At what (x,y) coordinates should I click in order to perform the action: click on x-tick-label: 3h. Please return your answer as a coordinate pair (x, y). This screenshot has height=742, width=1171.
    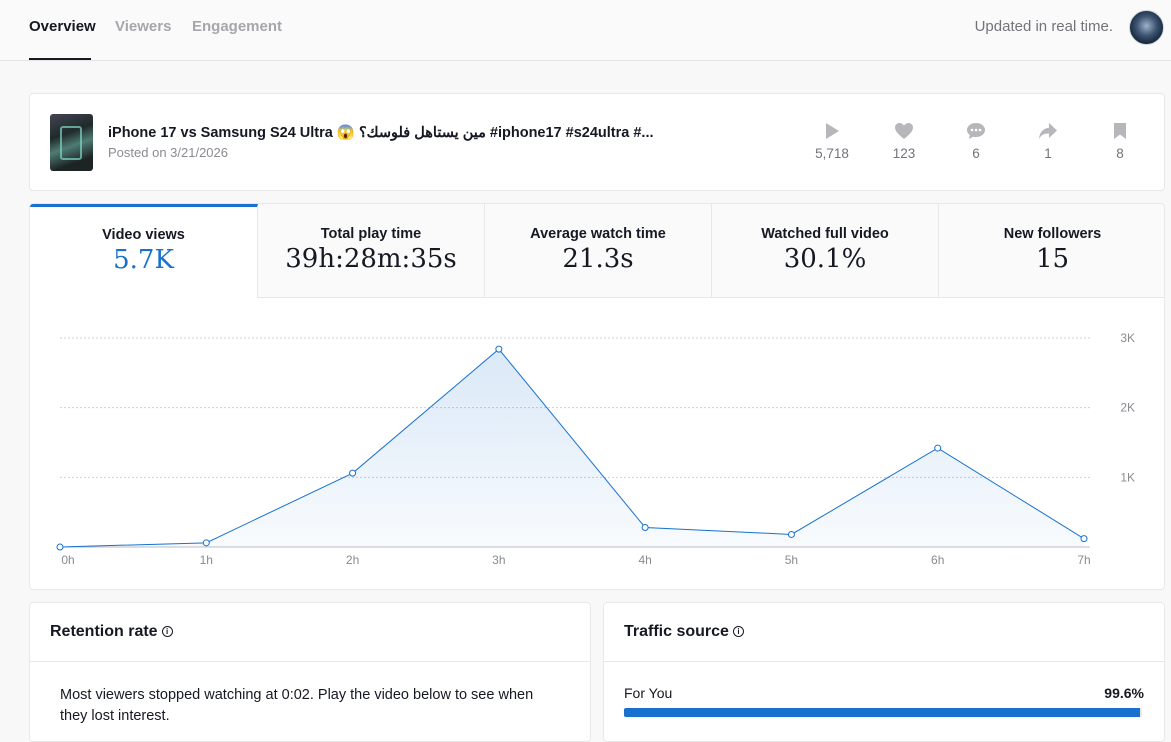
    Looking at the image, I should click on (498, 560).